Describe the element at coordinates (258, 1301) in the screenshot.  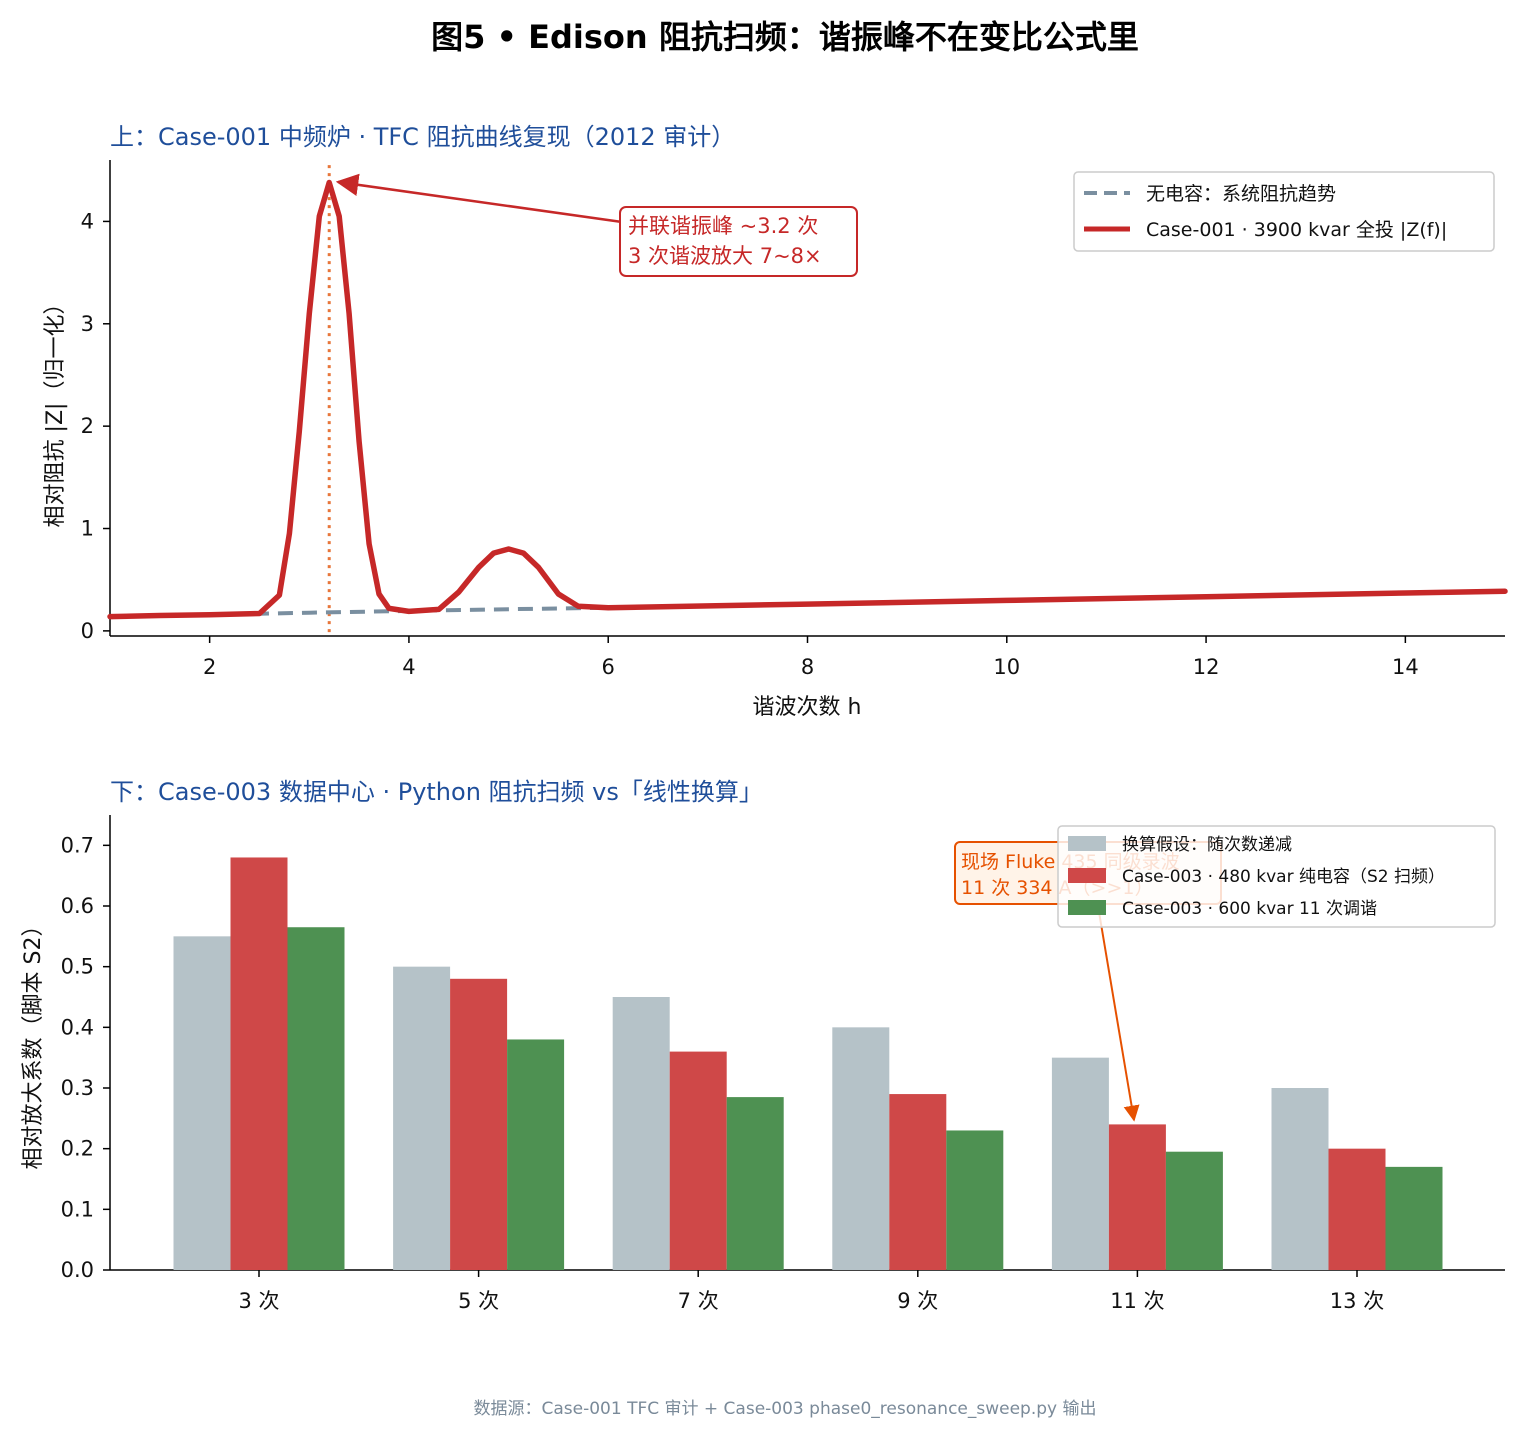
I see `bottom-x-tick-label: 3 次` at that location.